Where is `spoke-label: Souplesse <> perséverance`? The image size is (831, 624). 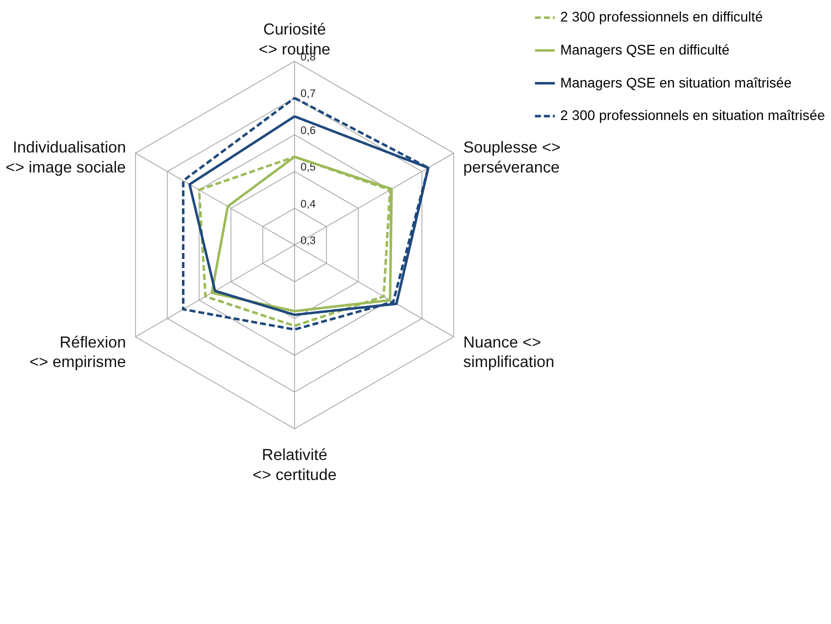 spoke-label: Souplesse <> perséverance is located at coordinates (512, 158).